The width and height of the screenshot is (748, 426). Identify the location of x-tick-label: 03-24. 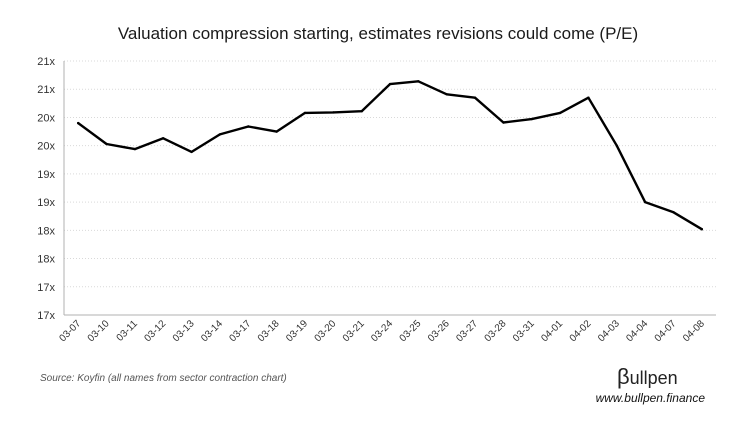
(382, 331).